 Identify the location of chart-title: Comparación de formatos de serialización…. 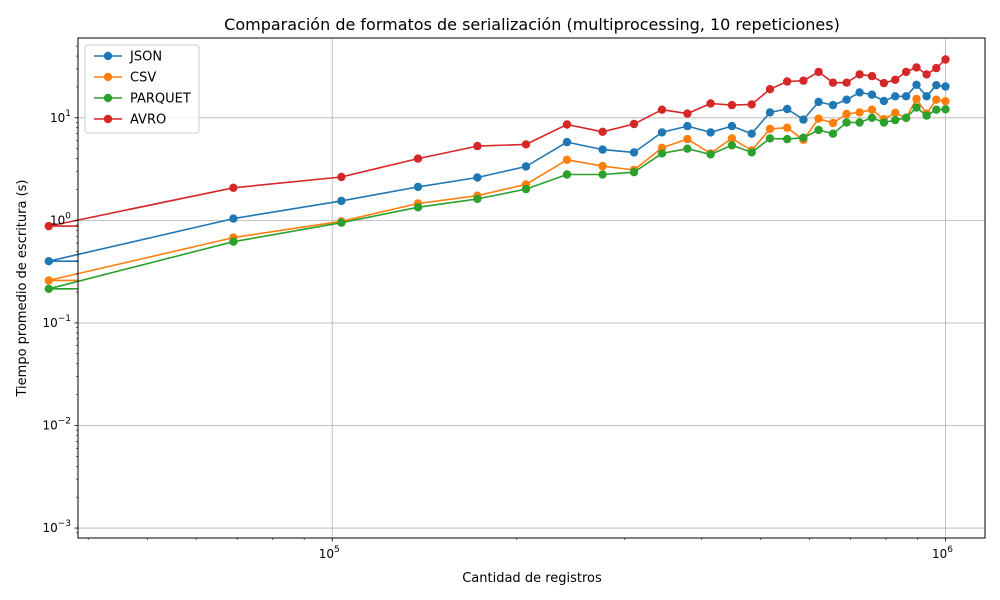
(532, 24).